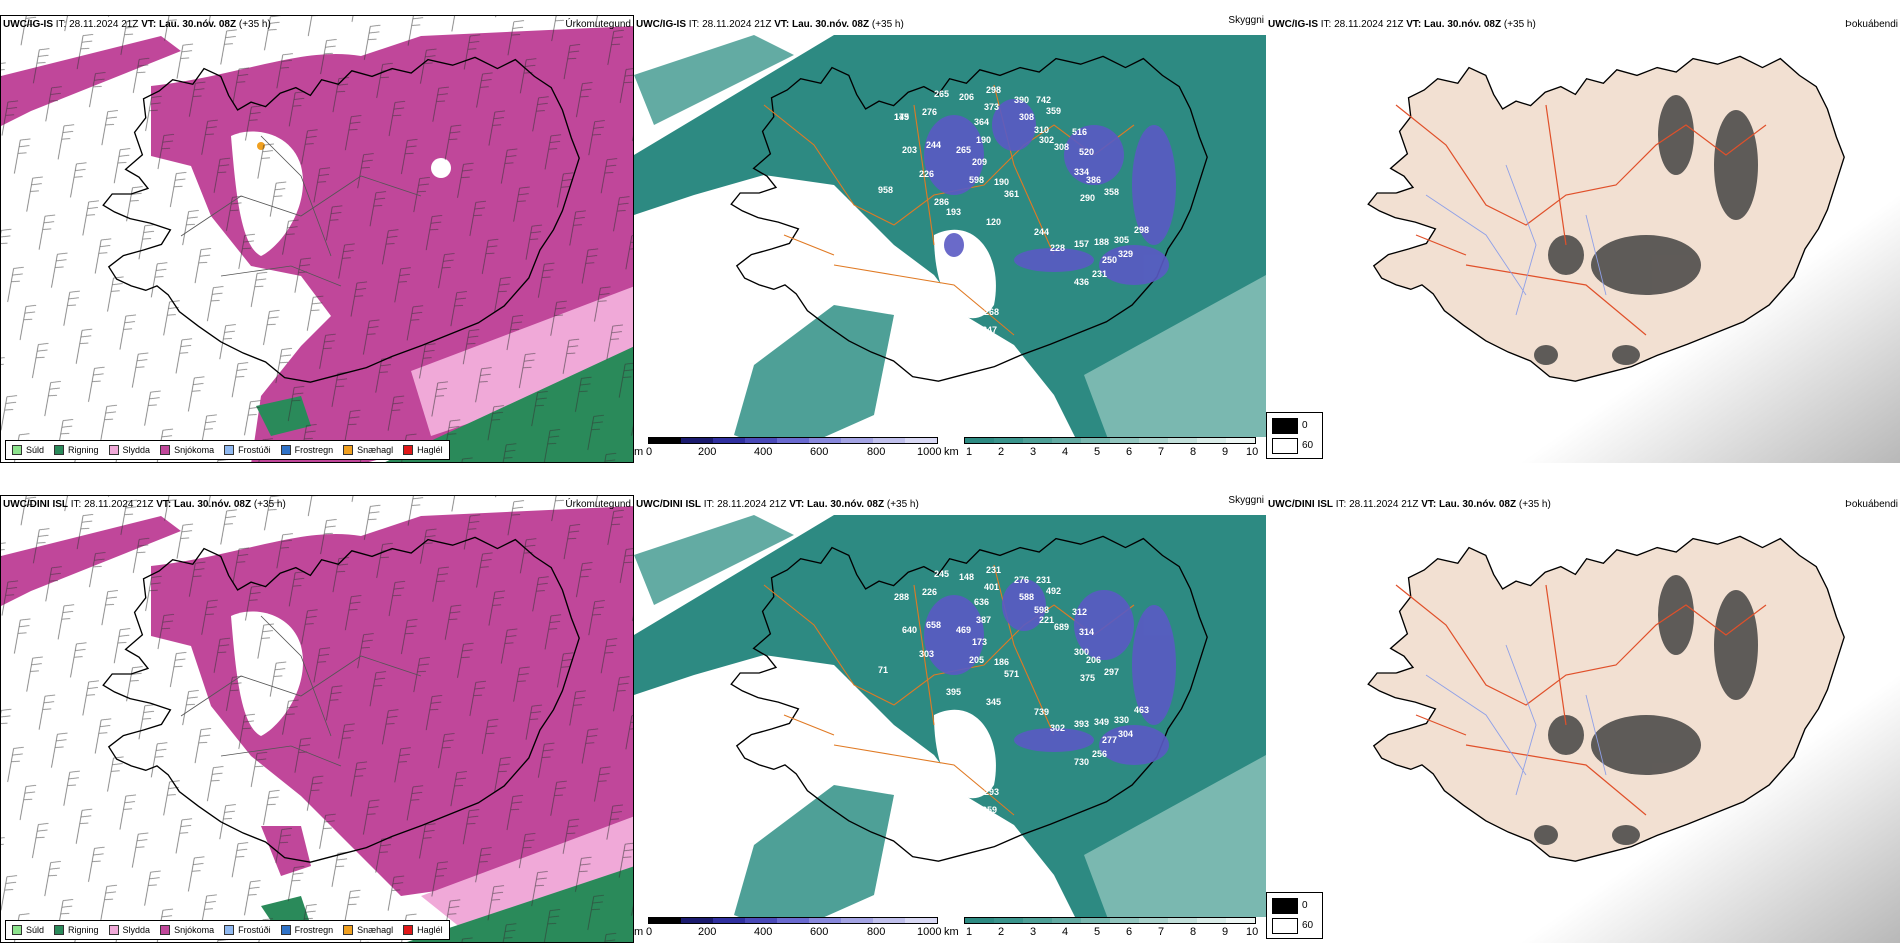 The width and height of the screenshot is (1900, 950). Describe the element at coordinates (839, 200) in the screenshot. I see `cloud-base-value: 562` at that location.